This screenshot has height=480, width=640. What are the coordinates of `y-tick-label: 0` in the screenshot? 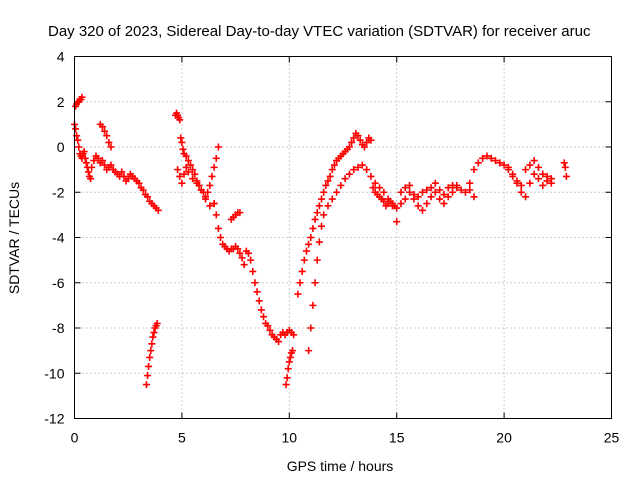 It's located at (61, 147).